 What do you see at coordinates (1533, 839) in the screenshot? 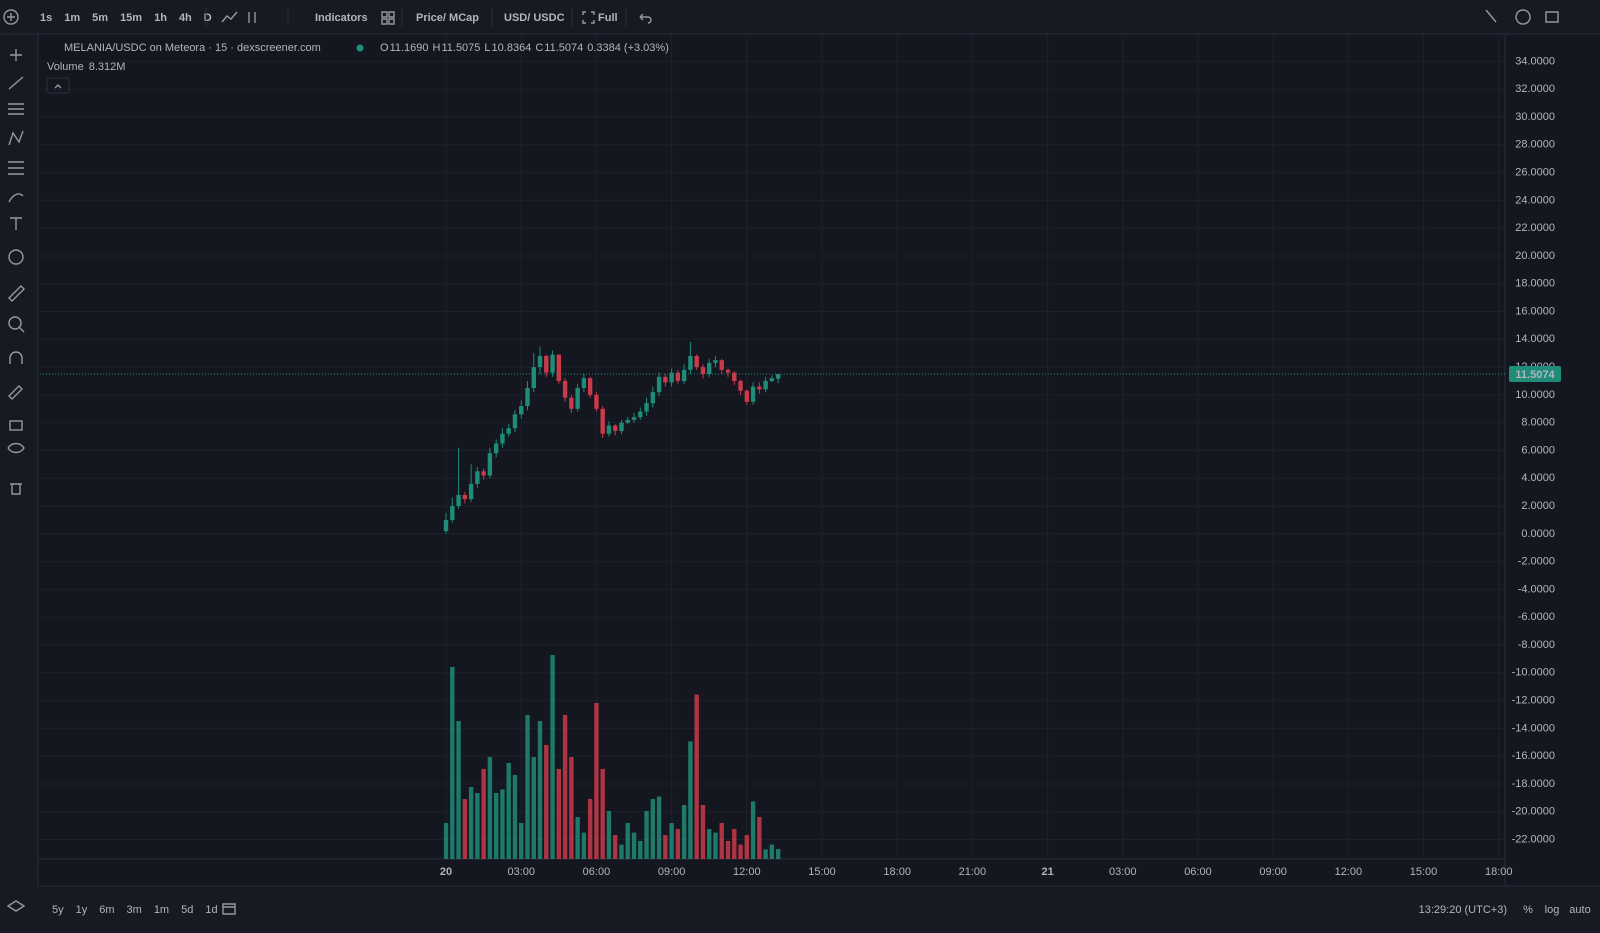
I see `y-tick-label: -22.0000` at bounding box center [1533, 839].